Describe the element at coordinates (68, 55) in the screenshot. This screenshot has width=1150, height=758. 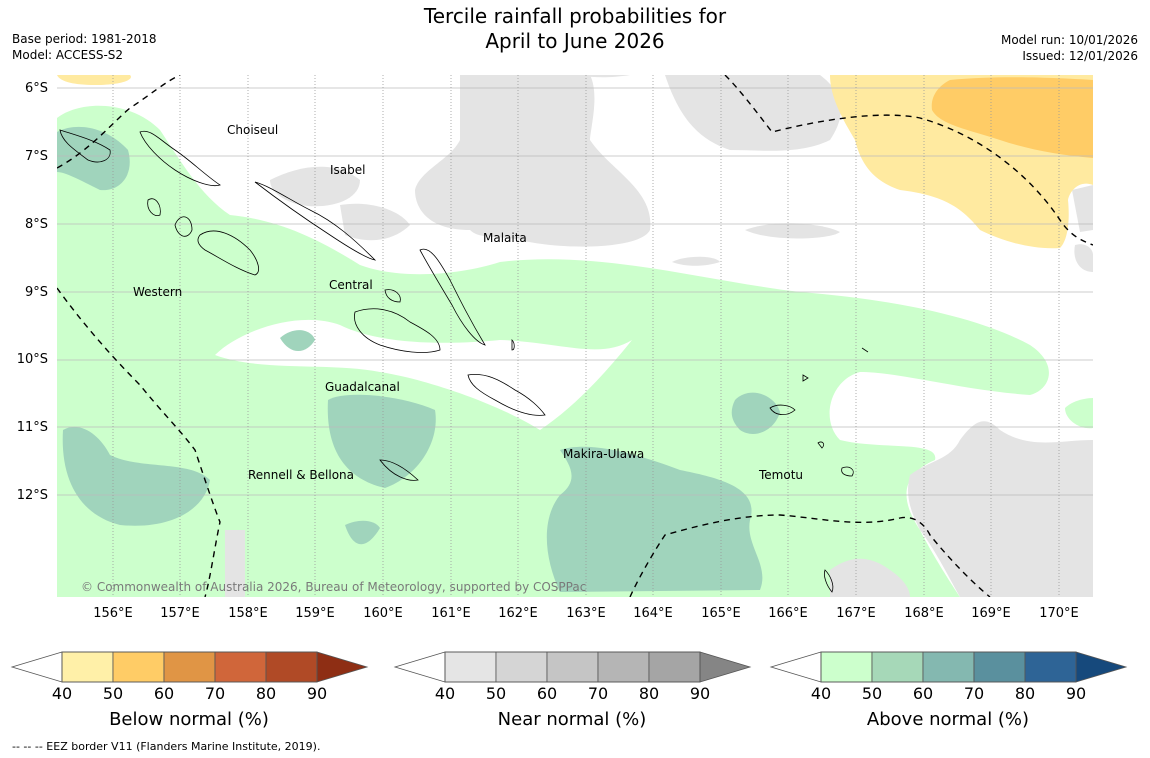
I see `model-name: Model: ACCESS-S2` at that location.